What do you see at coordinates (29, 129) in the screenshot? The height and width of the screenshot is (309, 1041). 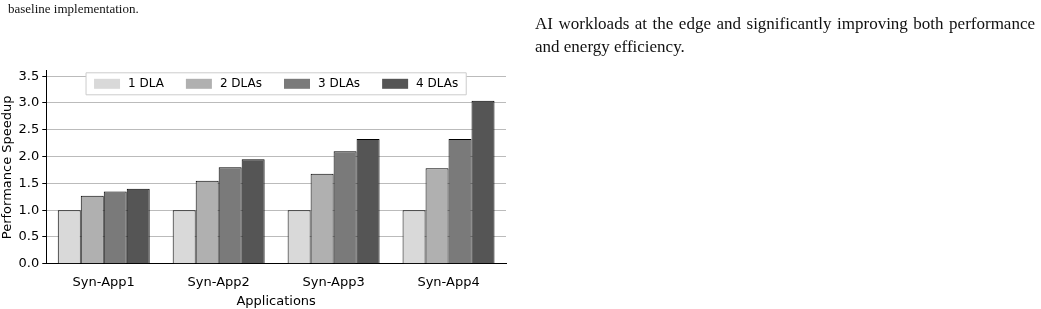 I see `y-tick-label: 2.5` at bounding box center [29, 129].